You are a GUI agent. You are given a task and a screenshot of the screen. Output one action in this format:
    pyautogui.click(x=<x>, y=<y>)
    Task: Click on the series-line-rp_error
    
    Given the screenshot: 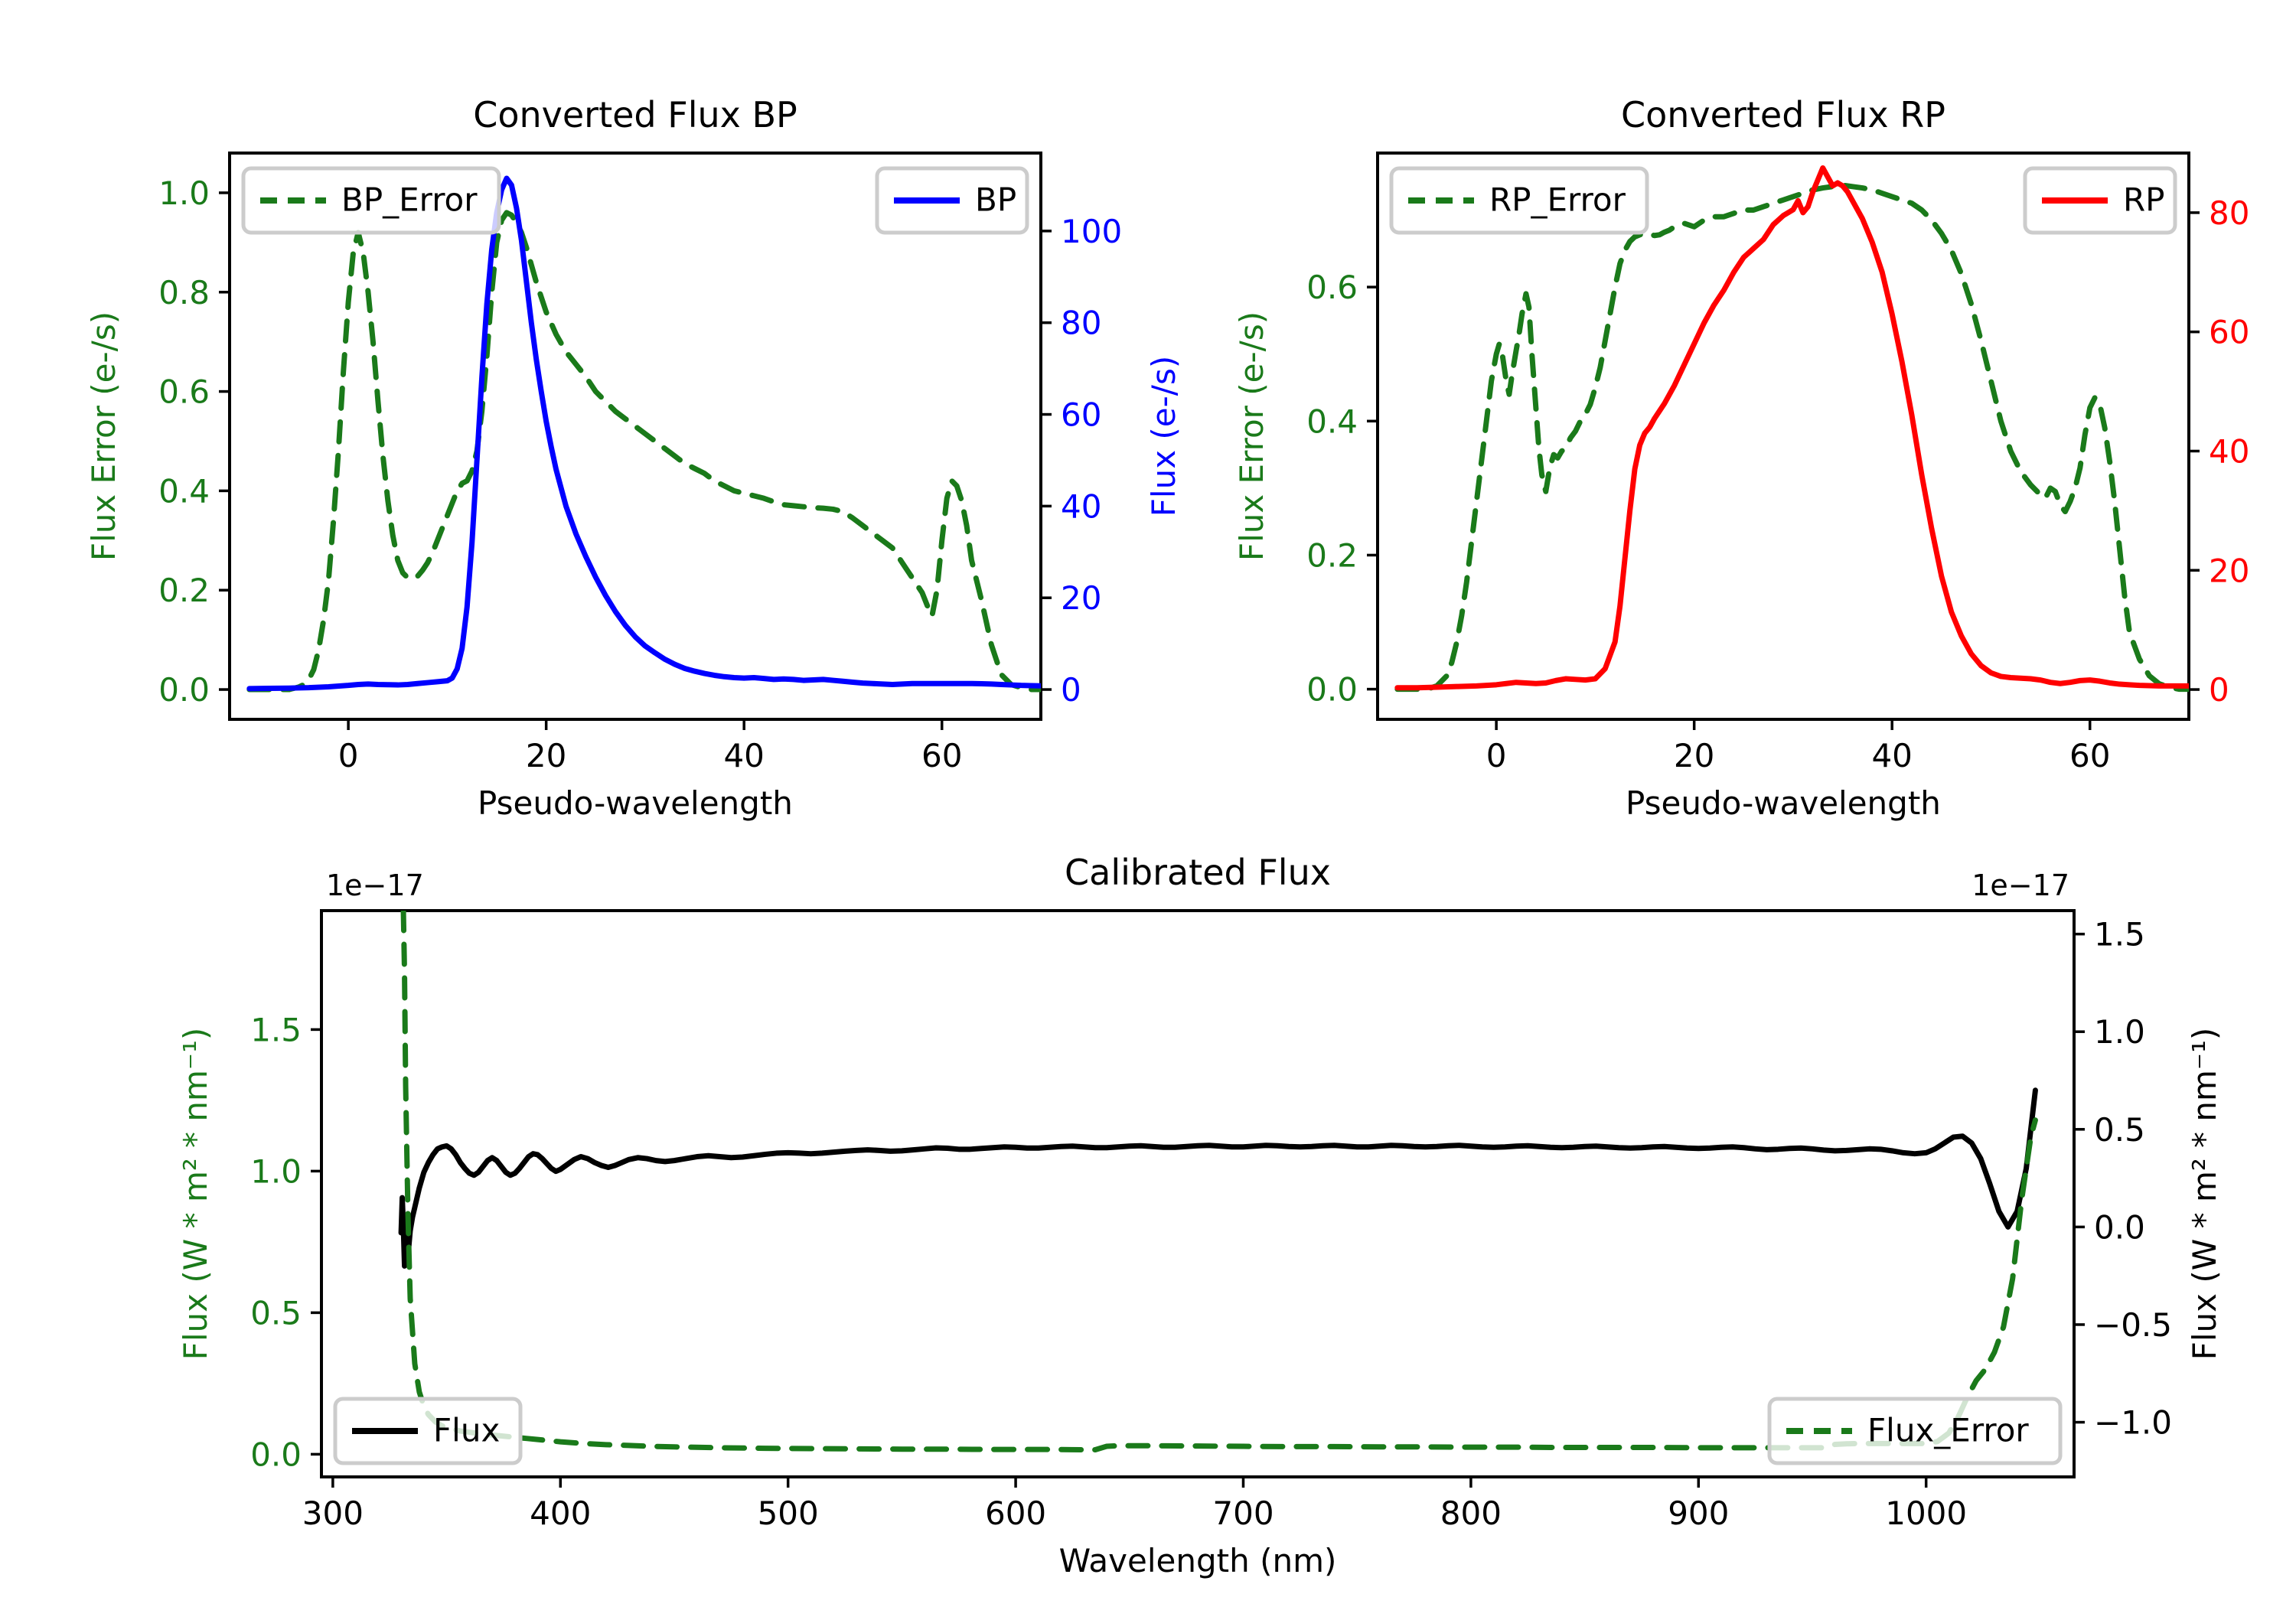 What is the action you would take?
    pyautogui.click(x=1791, y=438)
    